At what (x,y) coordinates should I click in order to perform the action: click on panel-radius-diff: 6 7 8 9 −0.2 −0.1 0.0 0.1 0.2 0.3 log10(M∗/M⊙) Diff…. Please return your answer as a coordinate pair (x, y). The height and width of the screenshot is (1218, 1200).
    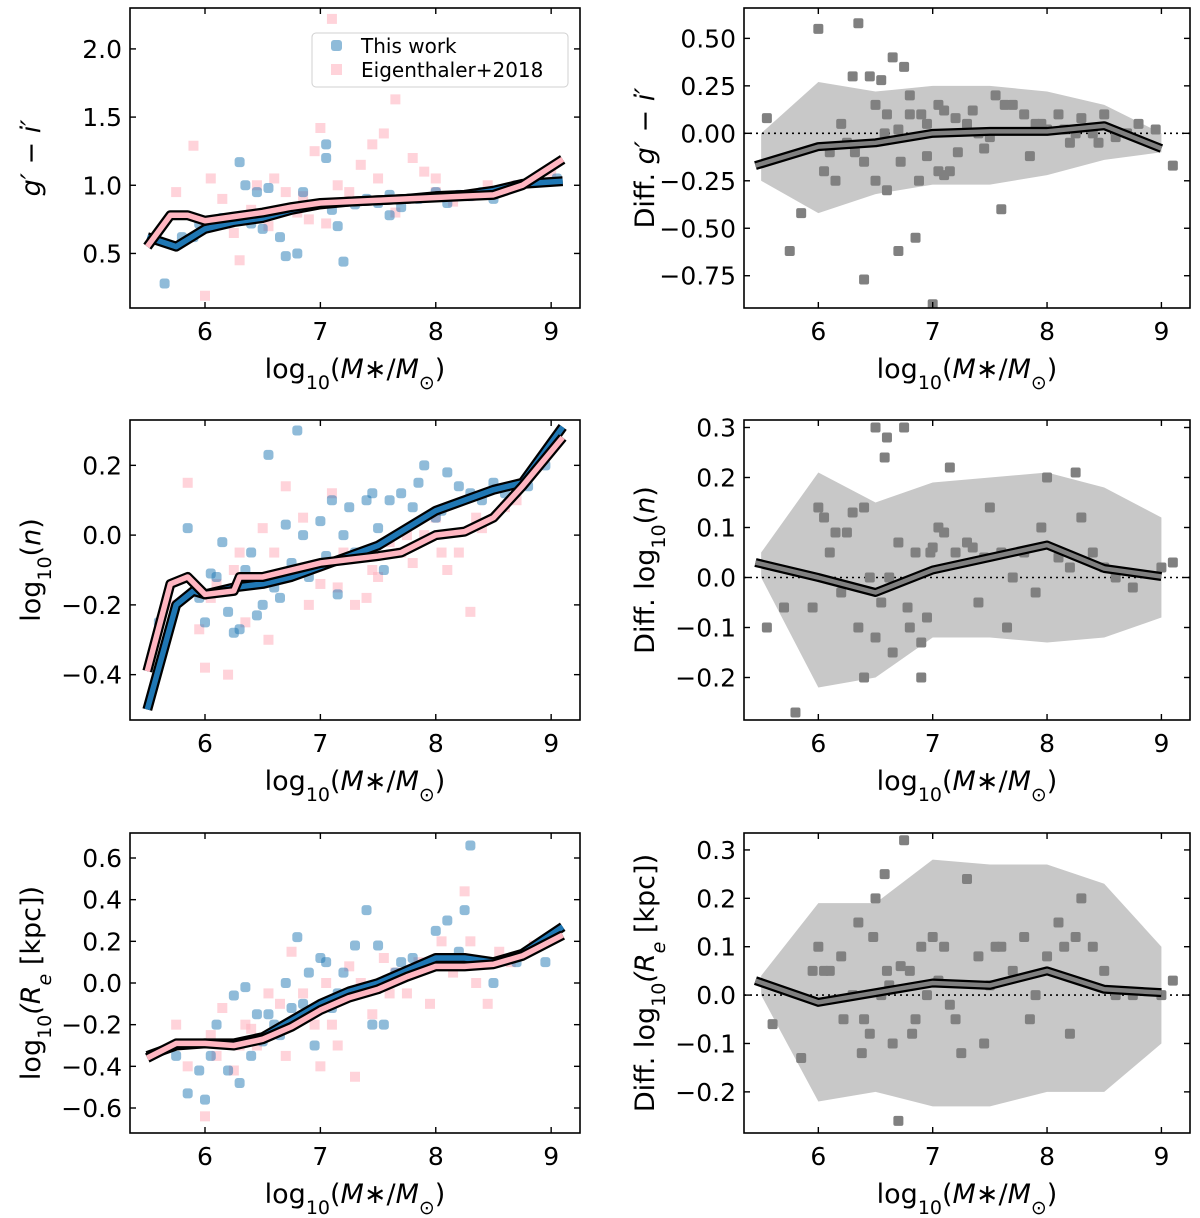
    Looking at the image, I should click on (910, 1025).